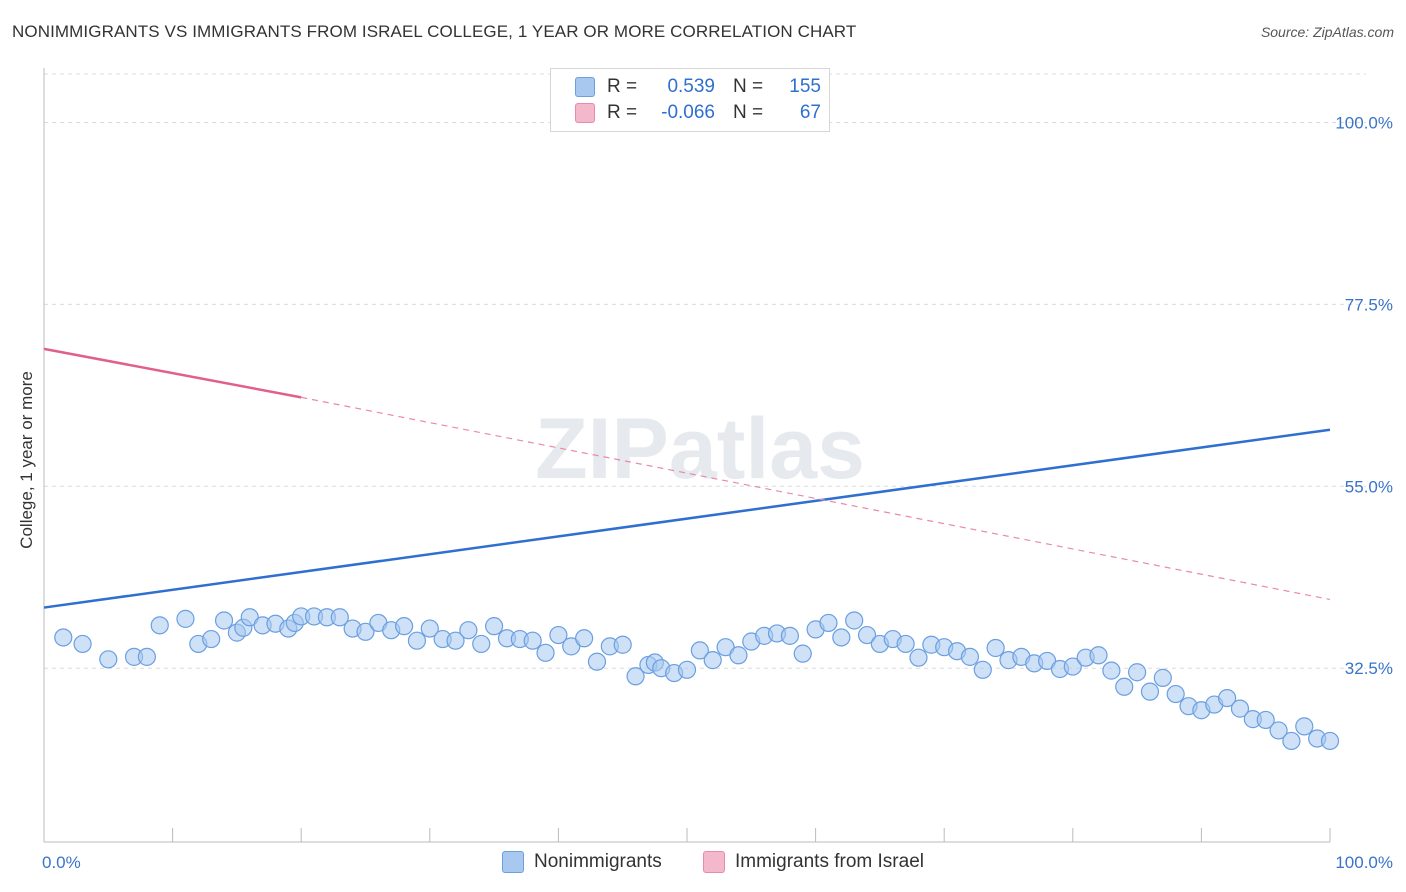 This screenshot has height=892, width=1406. Describe the element at coordinates (1369, 668) in the screenshot. I see `y-tick-label: 32.5%` at that location.